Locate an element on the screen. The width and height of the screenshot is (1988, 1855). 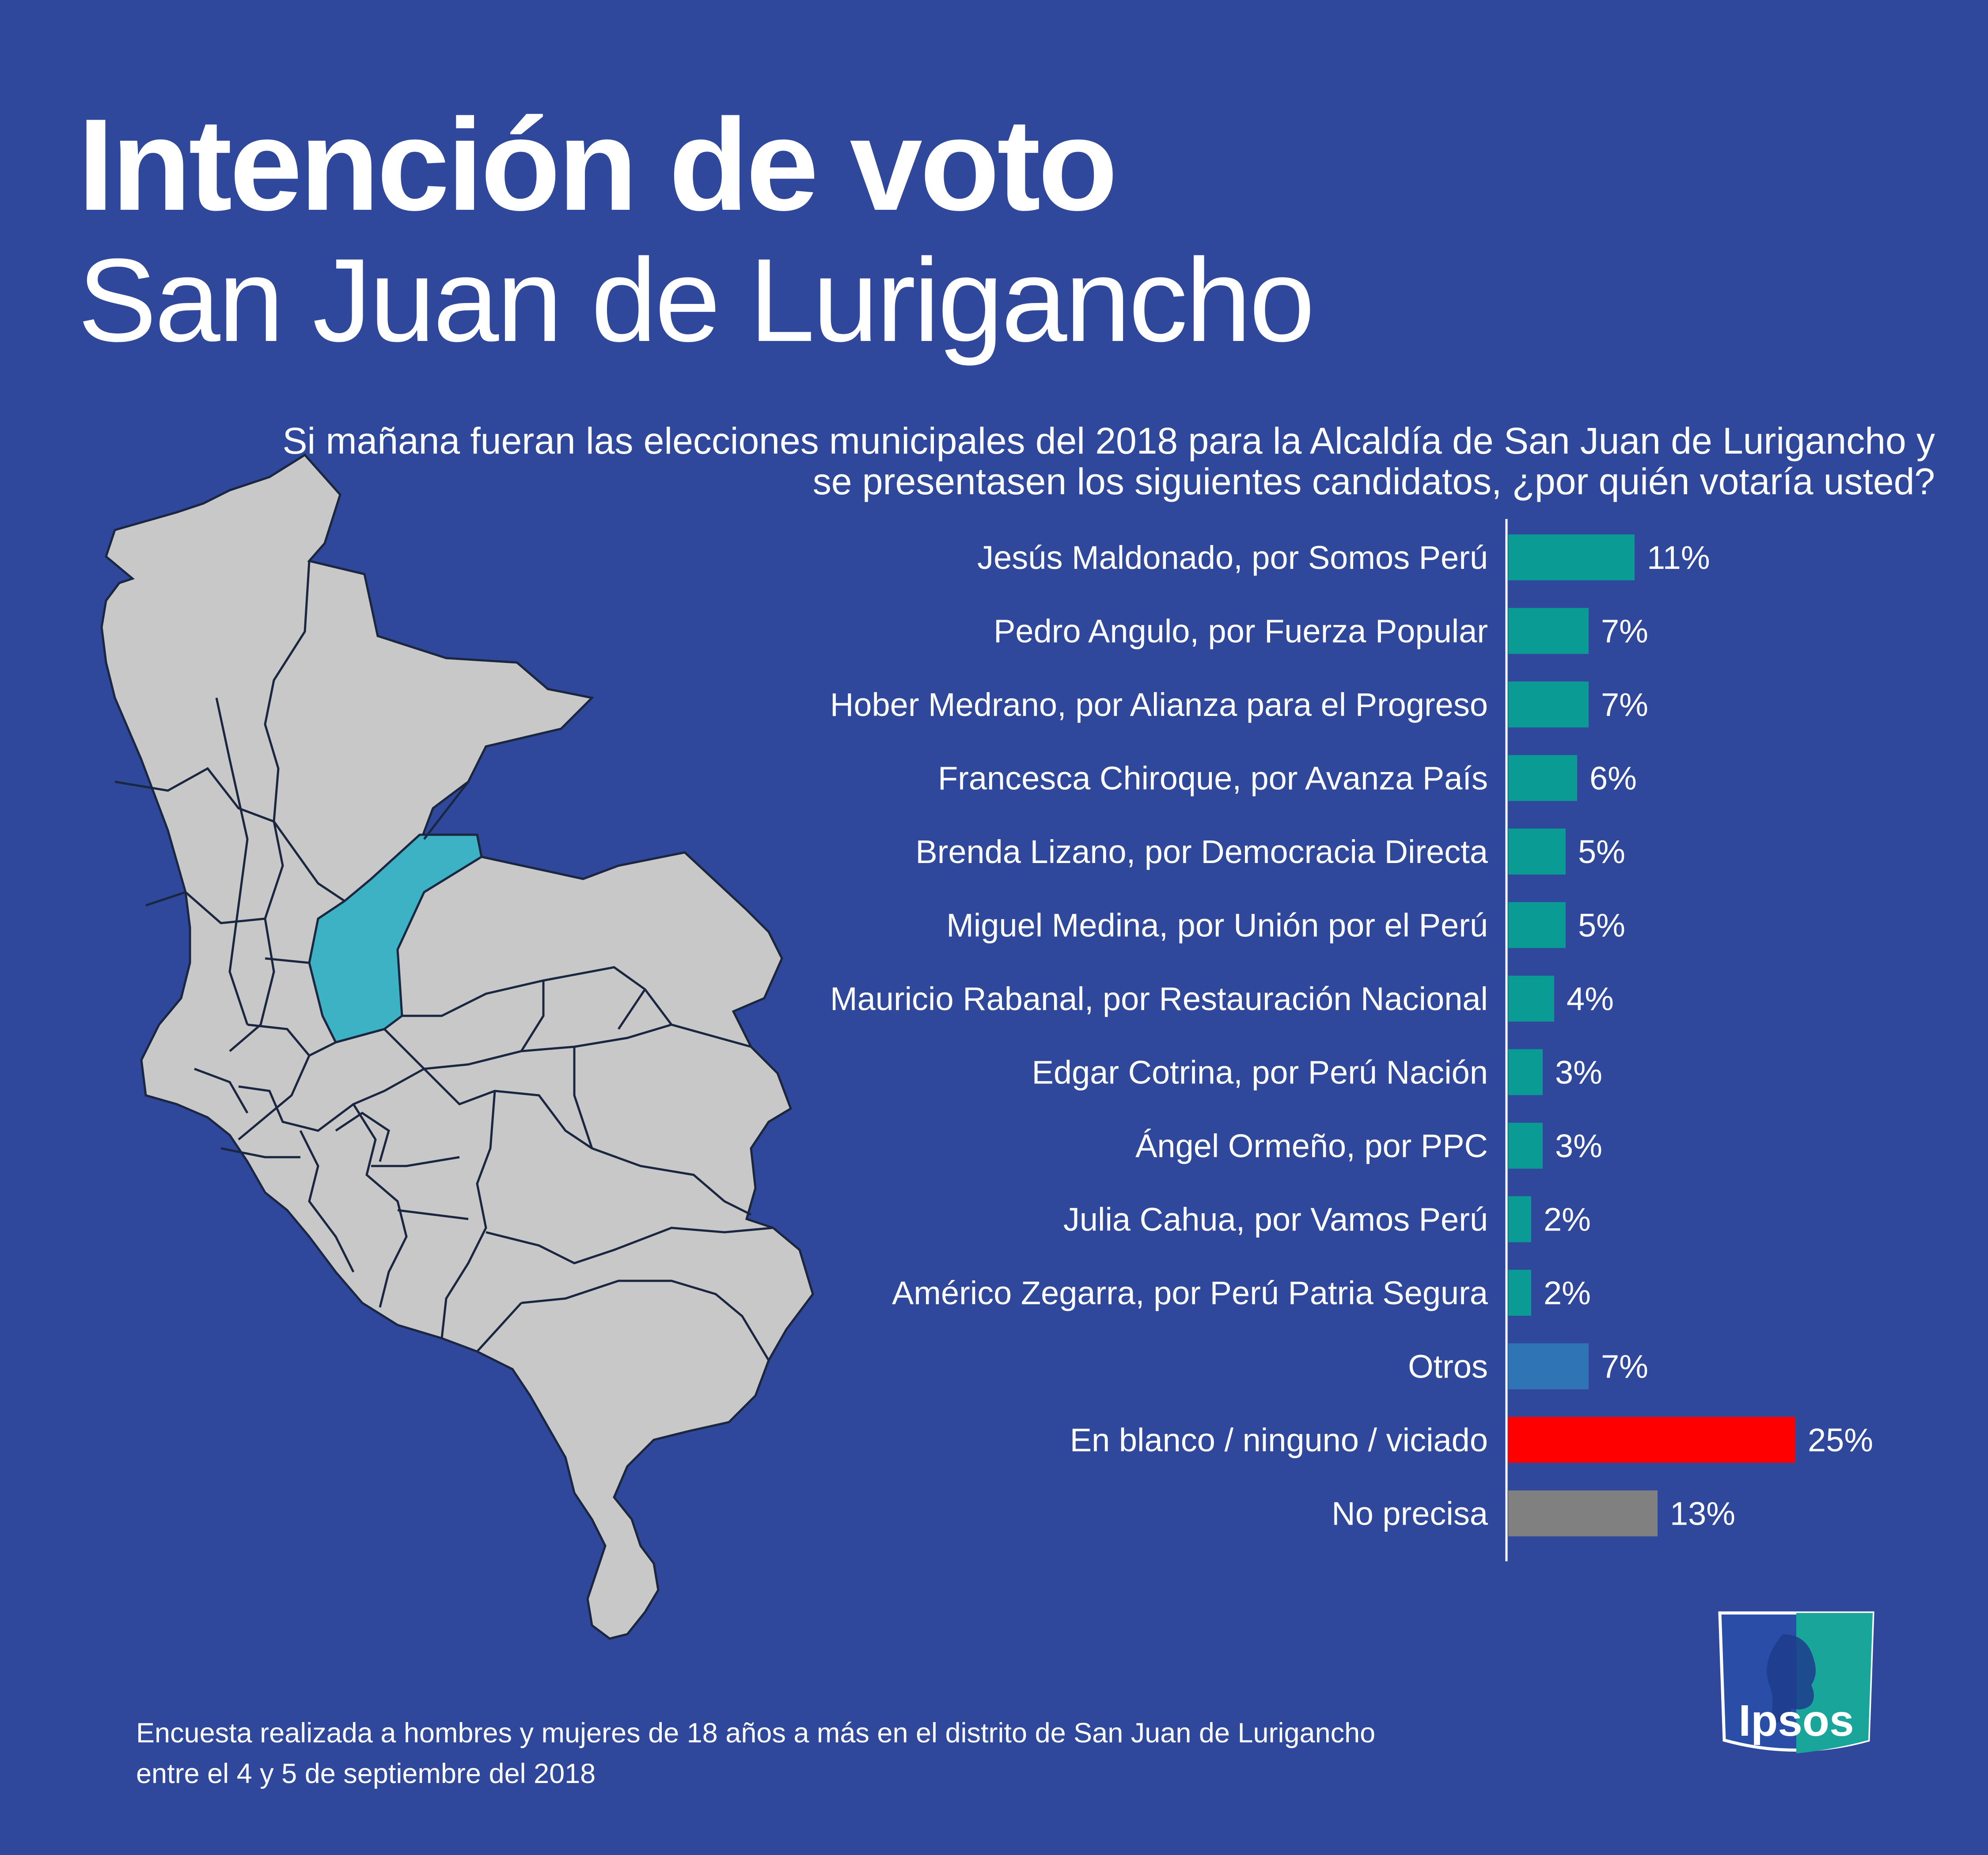
ipsos-logo: Ipsos is located at coordinates (1796, 1684).